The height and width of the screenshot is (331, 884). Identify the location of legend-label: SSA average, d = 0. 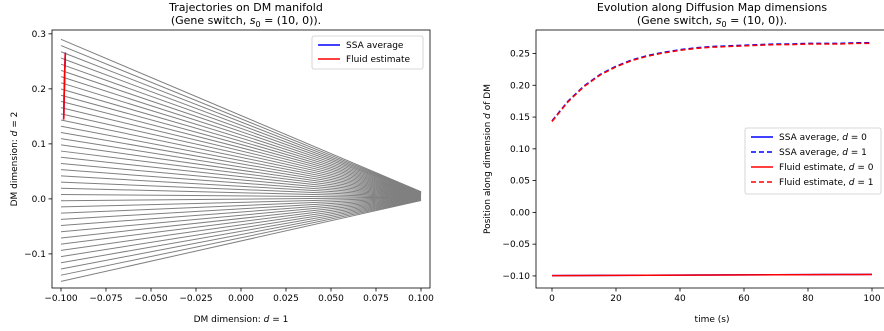
(823, 138).